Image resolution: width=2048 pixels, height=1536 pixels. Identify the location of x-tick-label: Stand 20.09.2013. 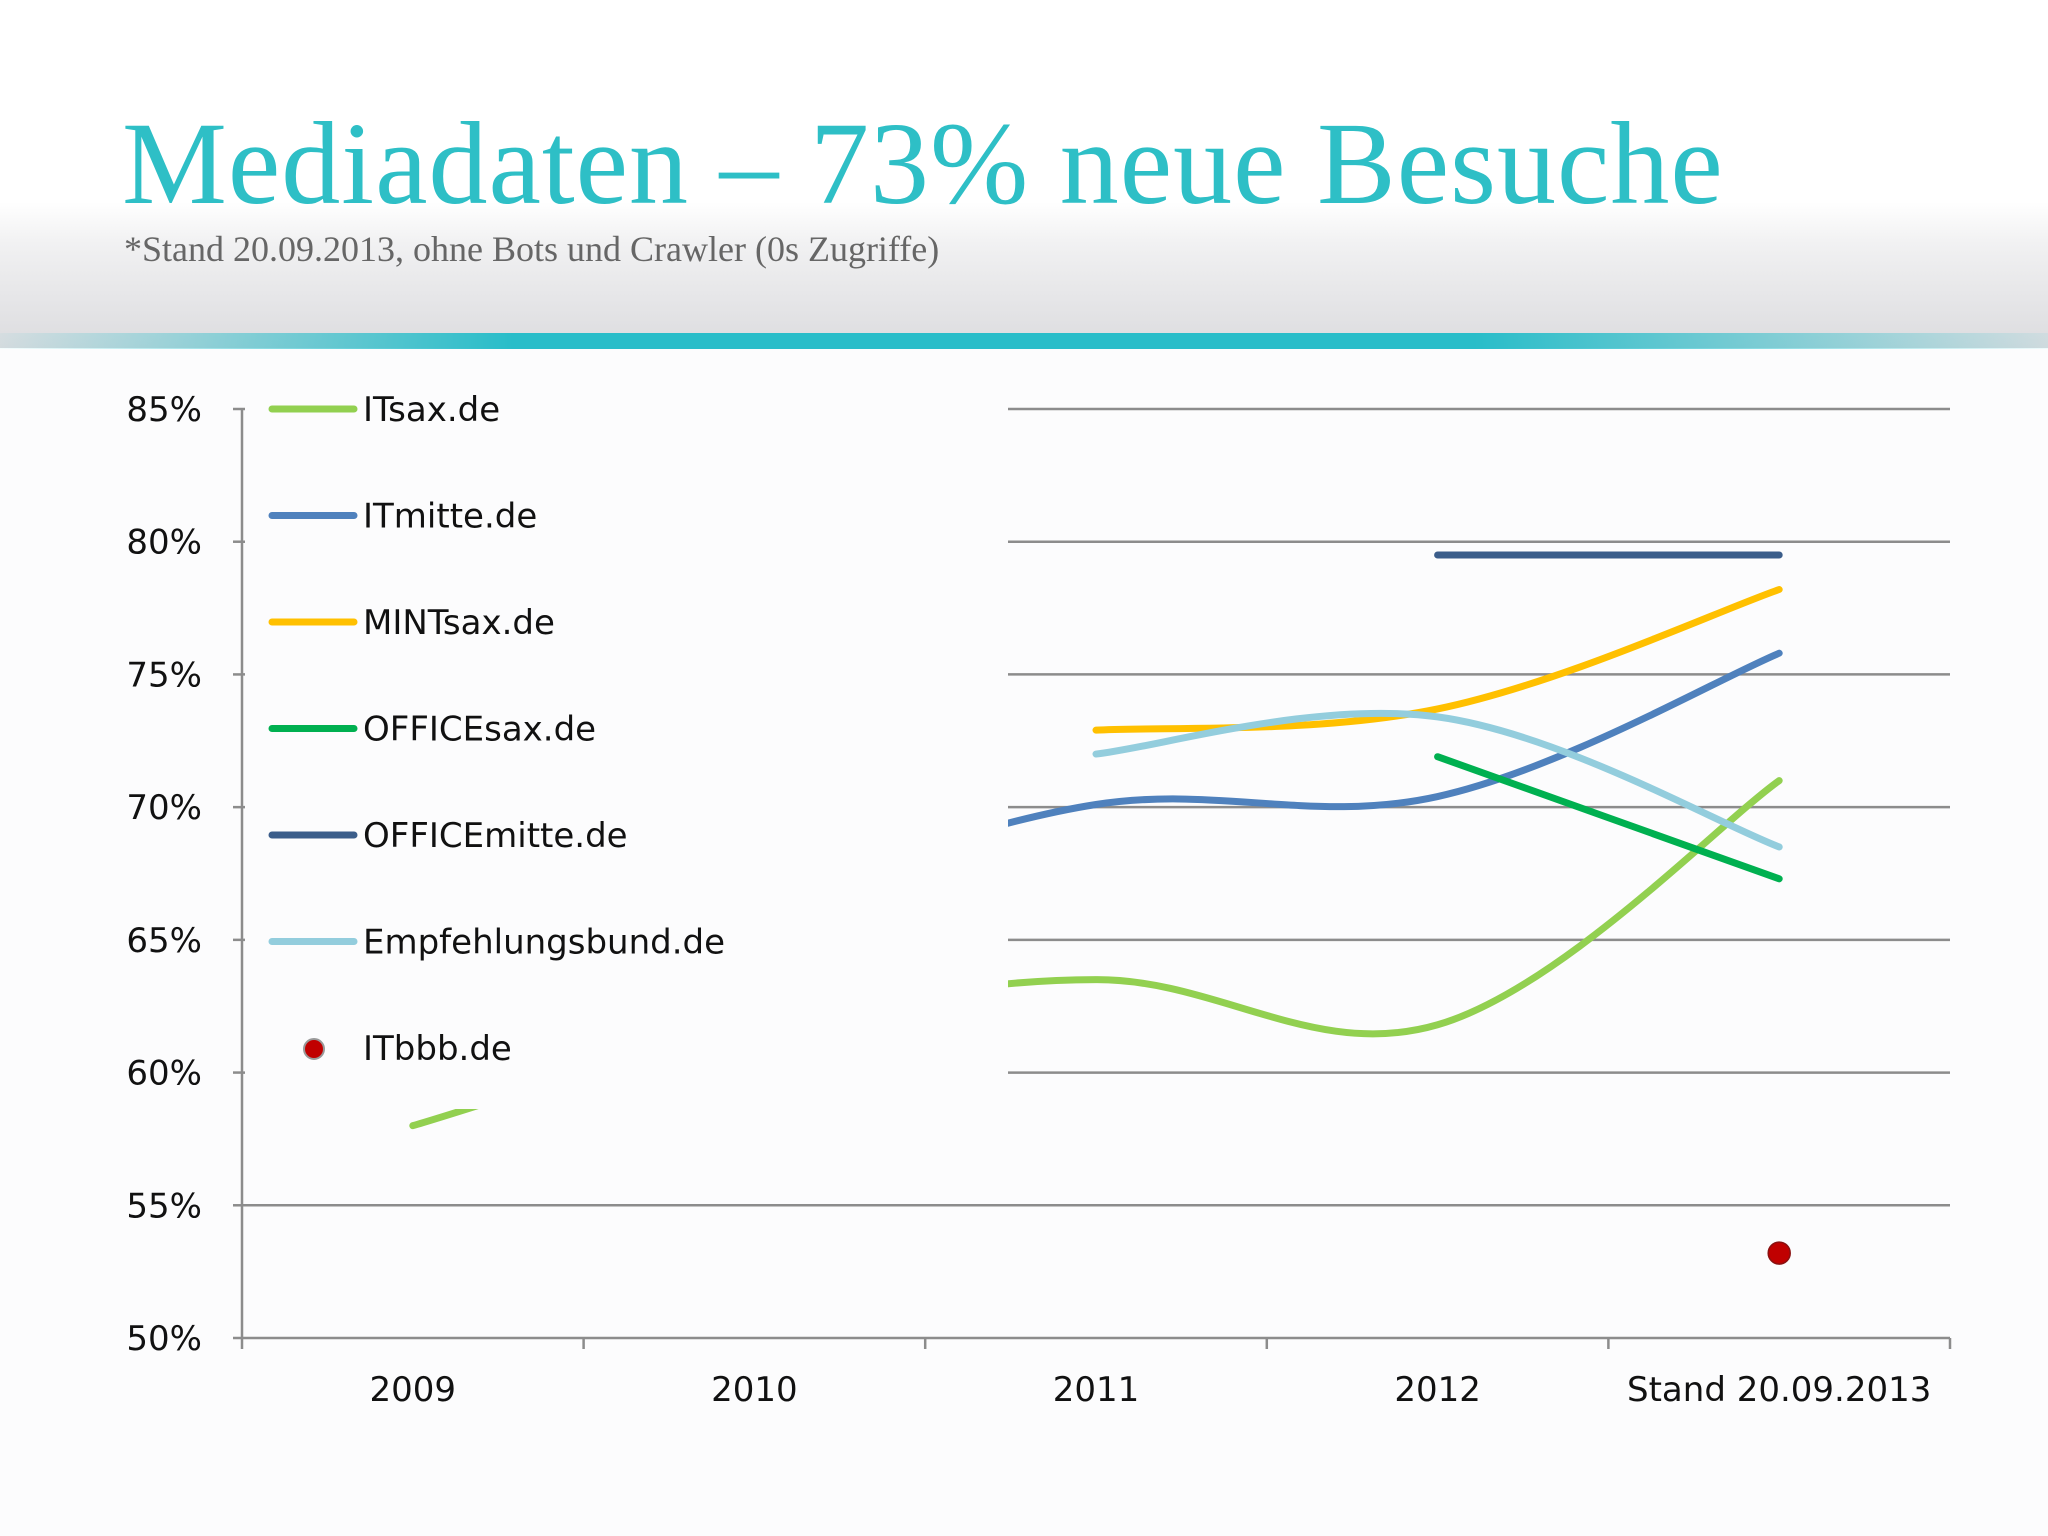
(1779, 1390).